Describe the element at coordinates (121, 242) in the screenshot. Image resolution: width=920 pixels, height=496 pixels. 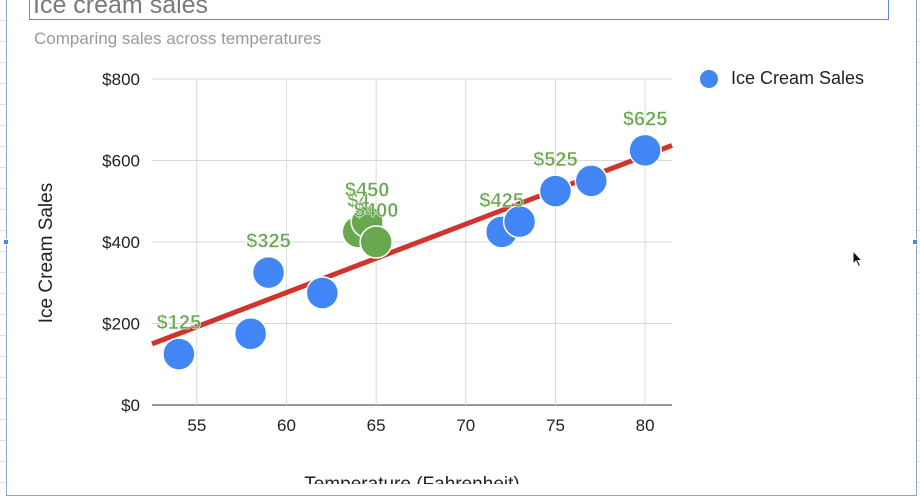
I see `y-tick-label: $400` at that location.